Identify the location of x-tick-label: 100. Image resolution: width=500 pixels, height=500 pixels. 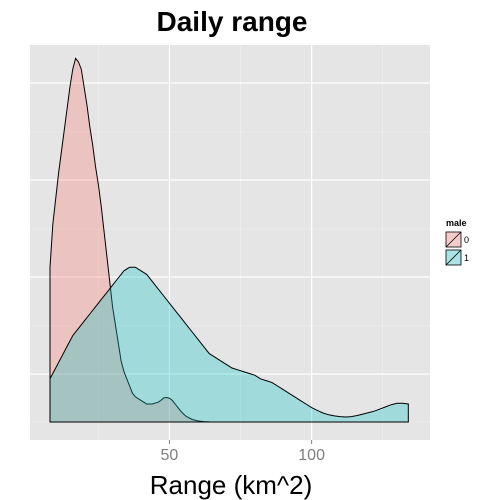
(311, 455).